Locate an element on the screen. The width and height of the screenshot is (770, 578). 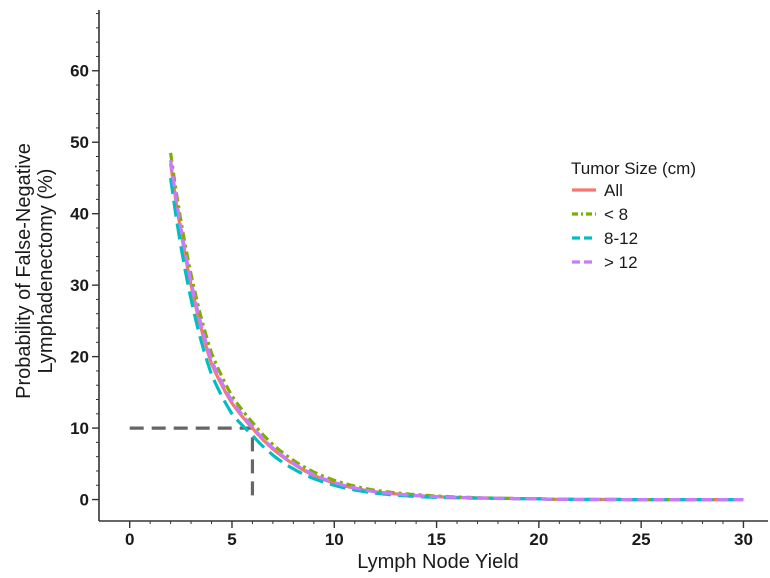
x-tick-label: 0 is located at coordinates (129, 539).